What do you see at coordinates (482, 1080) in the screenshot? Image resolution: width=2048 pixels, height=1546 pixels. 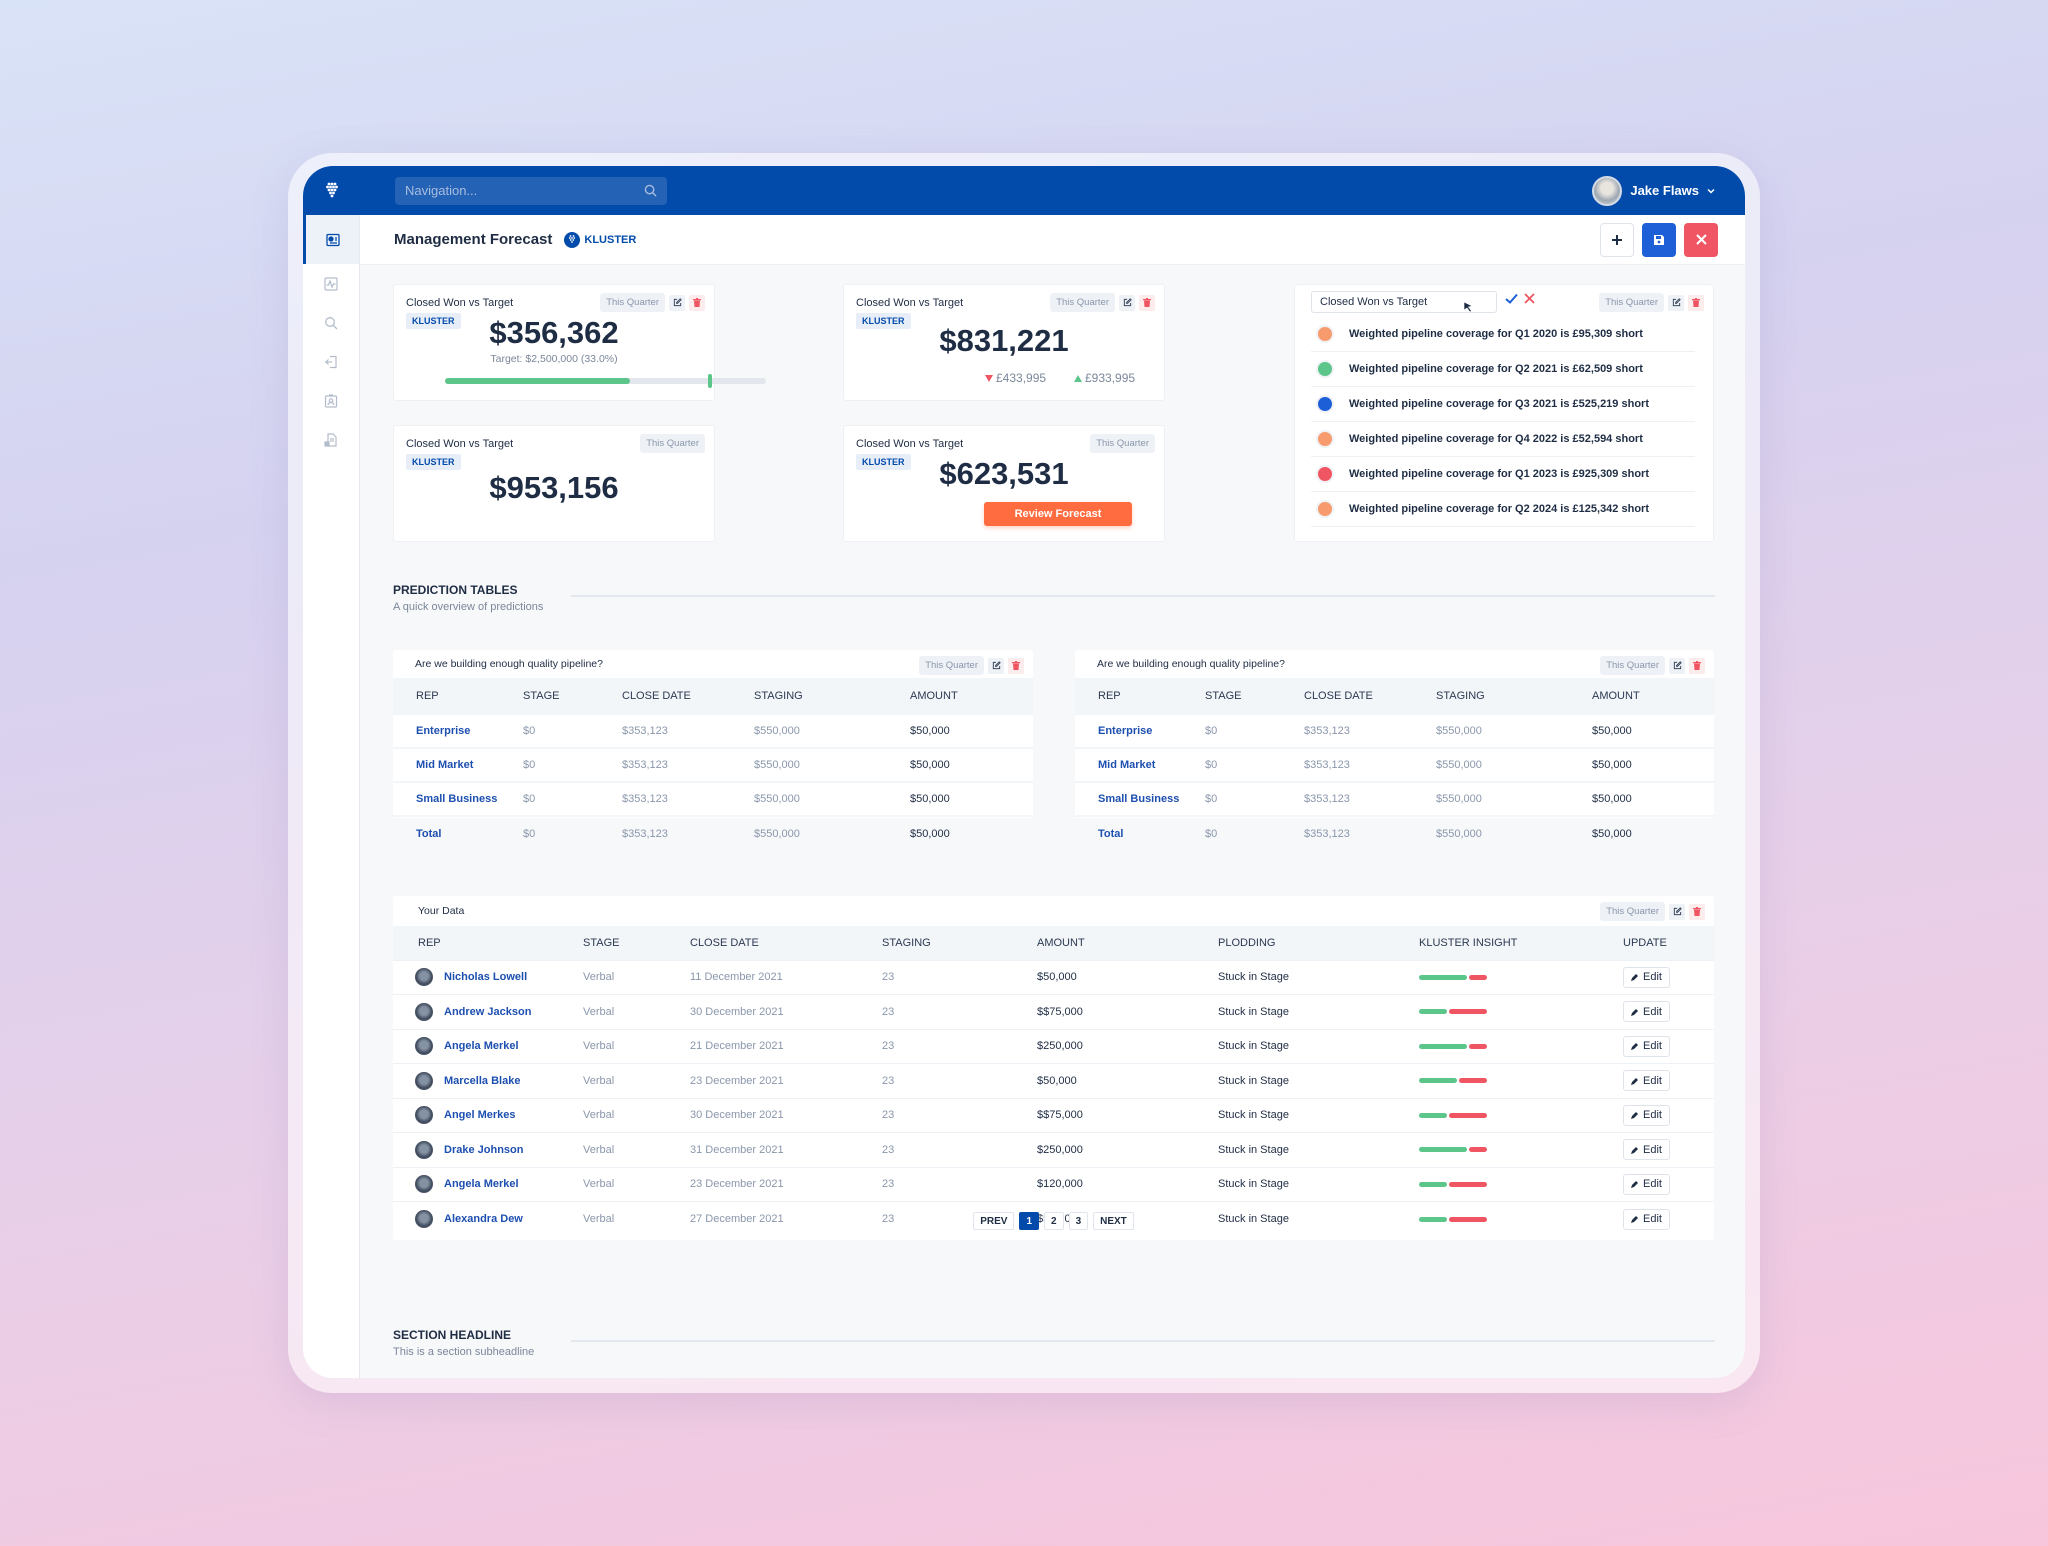 I see `rep-link: Marcella Blake` at bounding box center [482, 1080].